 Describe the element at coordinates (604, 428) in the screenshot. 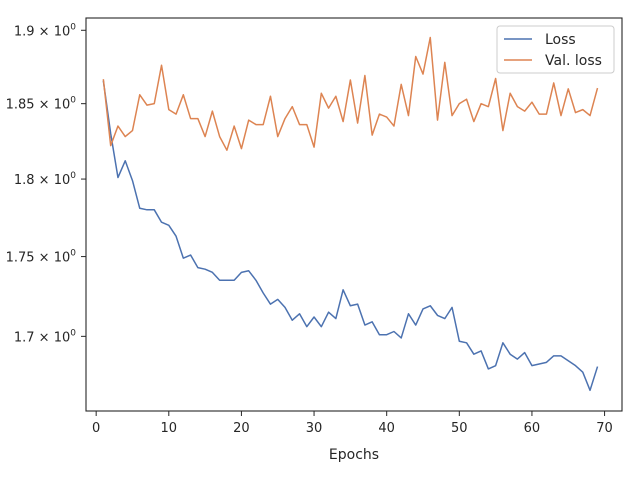

I see `x-tick-label: 70` at that location.